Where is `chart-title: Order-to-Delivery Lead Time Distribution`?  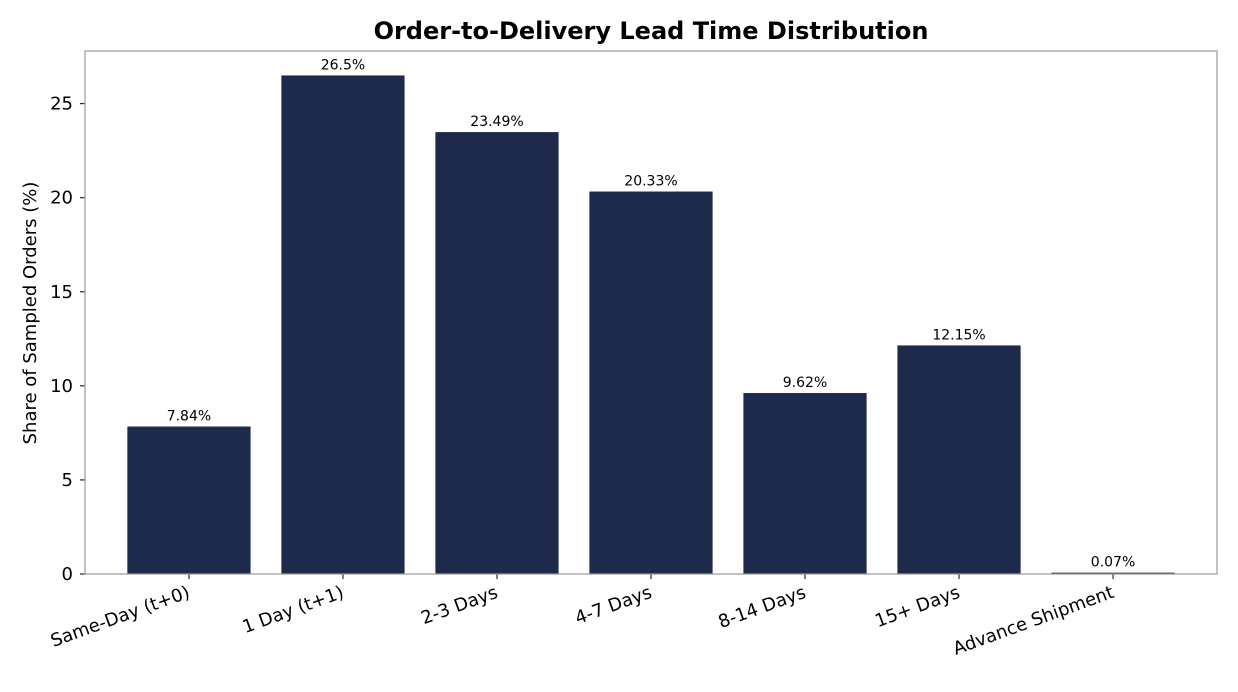
chart-title: Order-to-Delivery Lead Time Distribution is located at coordinates (651, 31).